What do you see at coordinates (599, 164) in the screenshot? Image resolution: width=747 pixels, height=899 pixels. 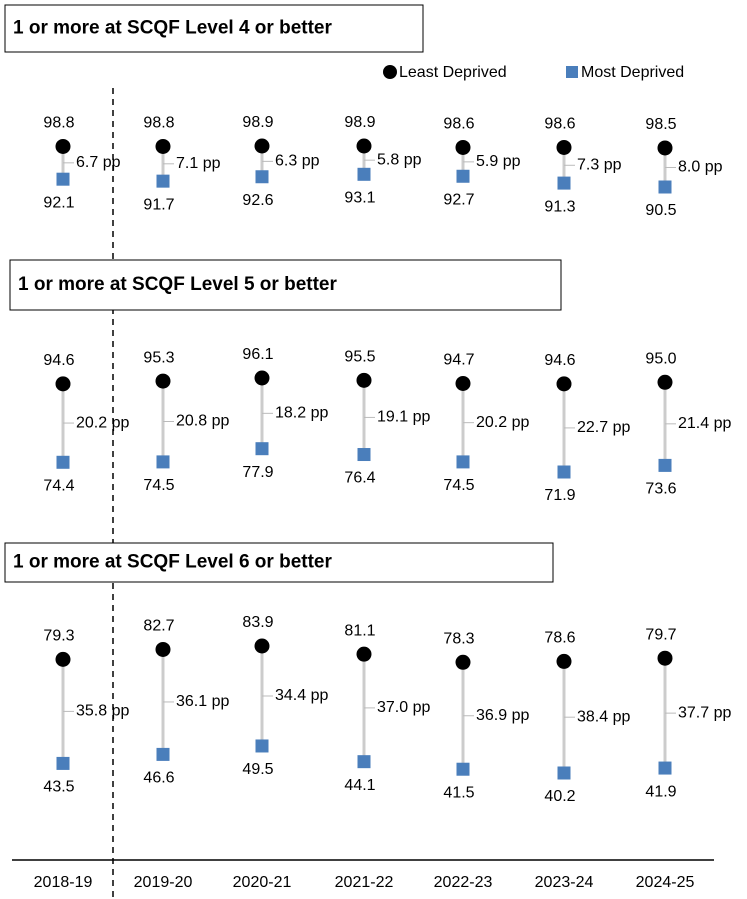 I see `gap-label: 7.3 pp` at bounding box center [599, 164].